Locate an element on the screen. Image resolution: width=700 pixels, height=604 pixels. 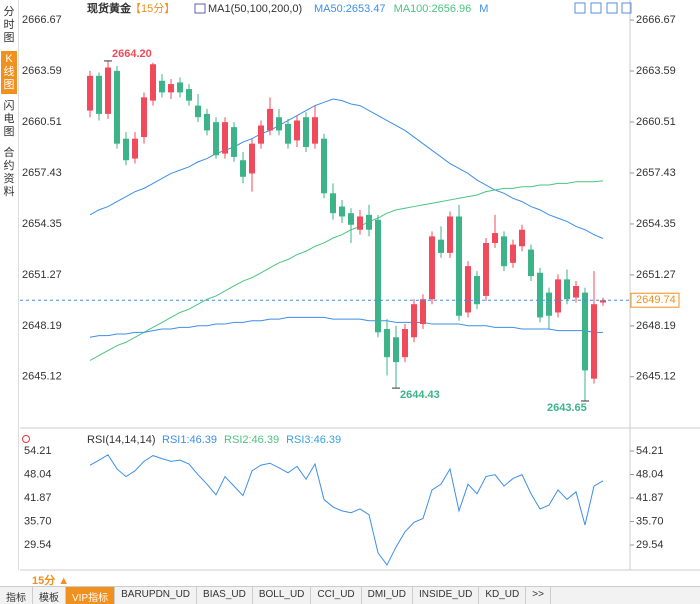
indicator-tab: INSIDE_UD is located at coordinates (446, 595).